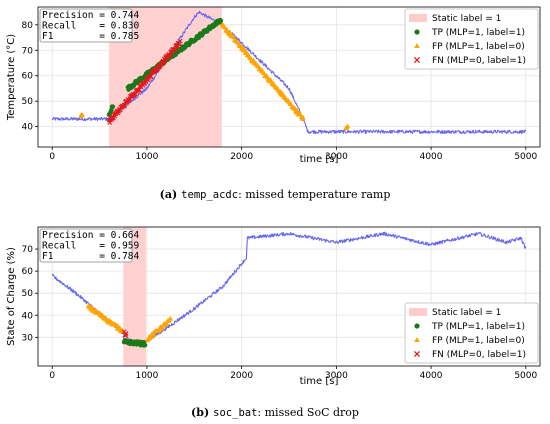 Image resolution: width=550 pixels, height=424 pixels. What do you see at coordinates (314, 194) in the screenshot?
I see `caption-text: : missed temperature ramp` at bounding box center [314, 194].